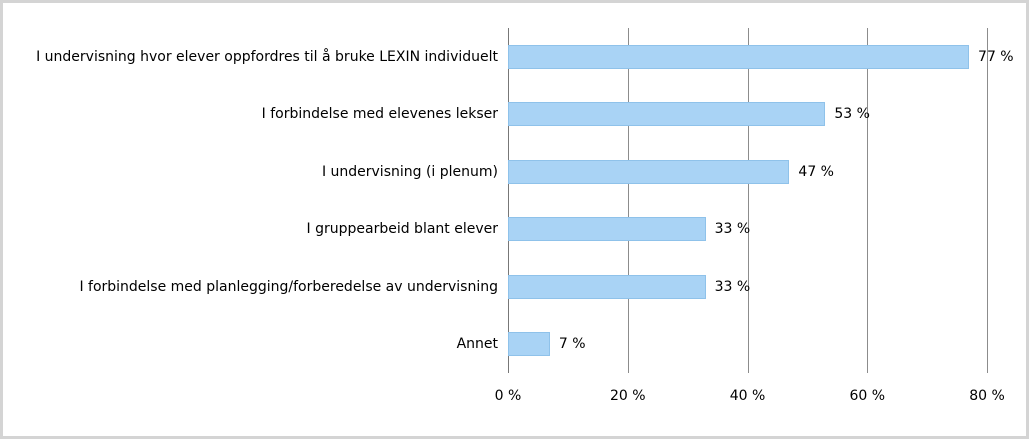 This screenshot has width=1029, height=439. I want to click on y-tick-label: I undervisning (i plenum), so click(409, 171).